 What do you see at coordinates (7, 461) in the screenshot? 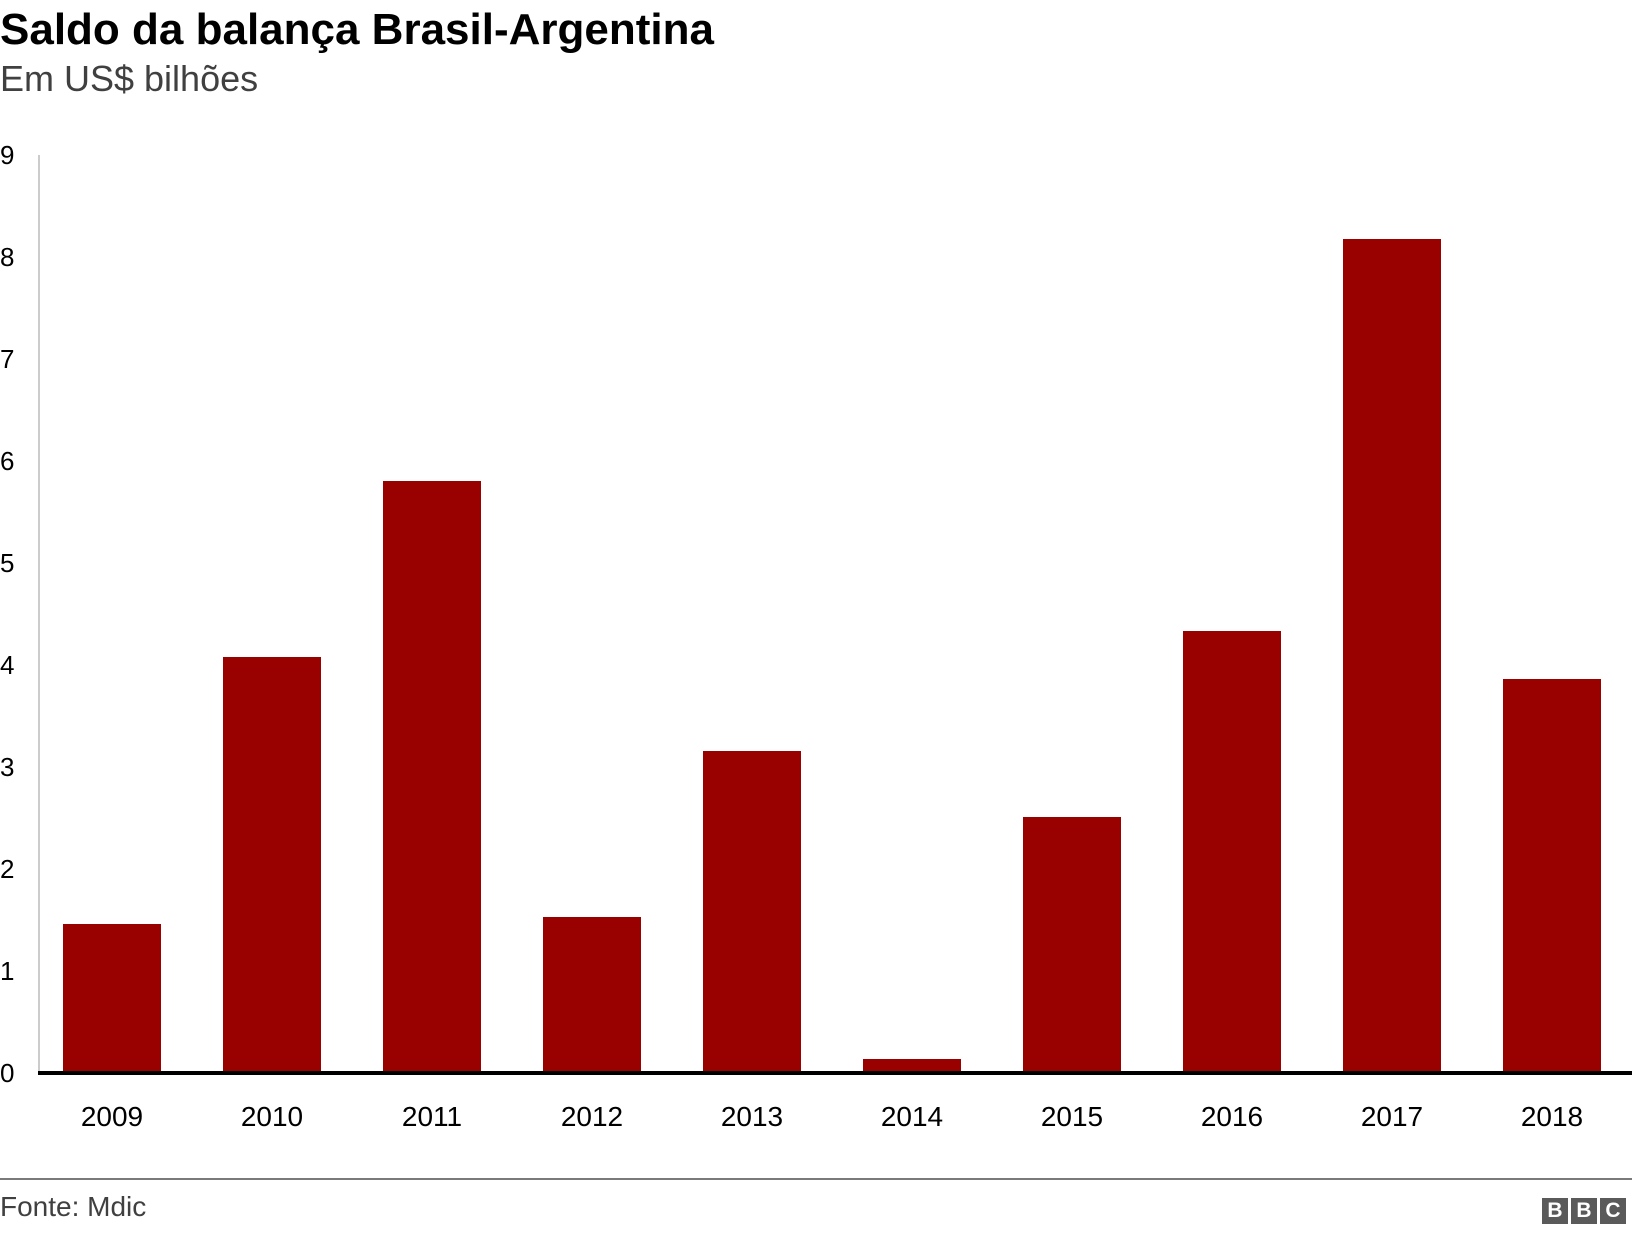
I see `y-tick-label: 6` at bounding box center [7, 461].